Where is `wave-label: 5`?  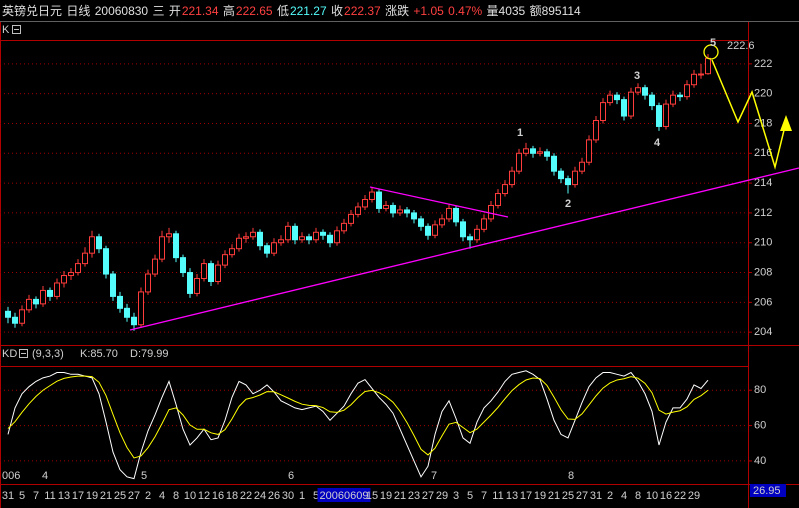 wave-label: 5 is located at coordinates (713, 43).